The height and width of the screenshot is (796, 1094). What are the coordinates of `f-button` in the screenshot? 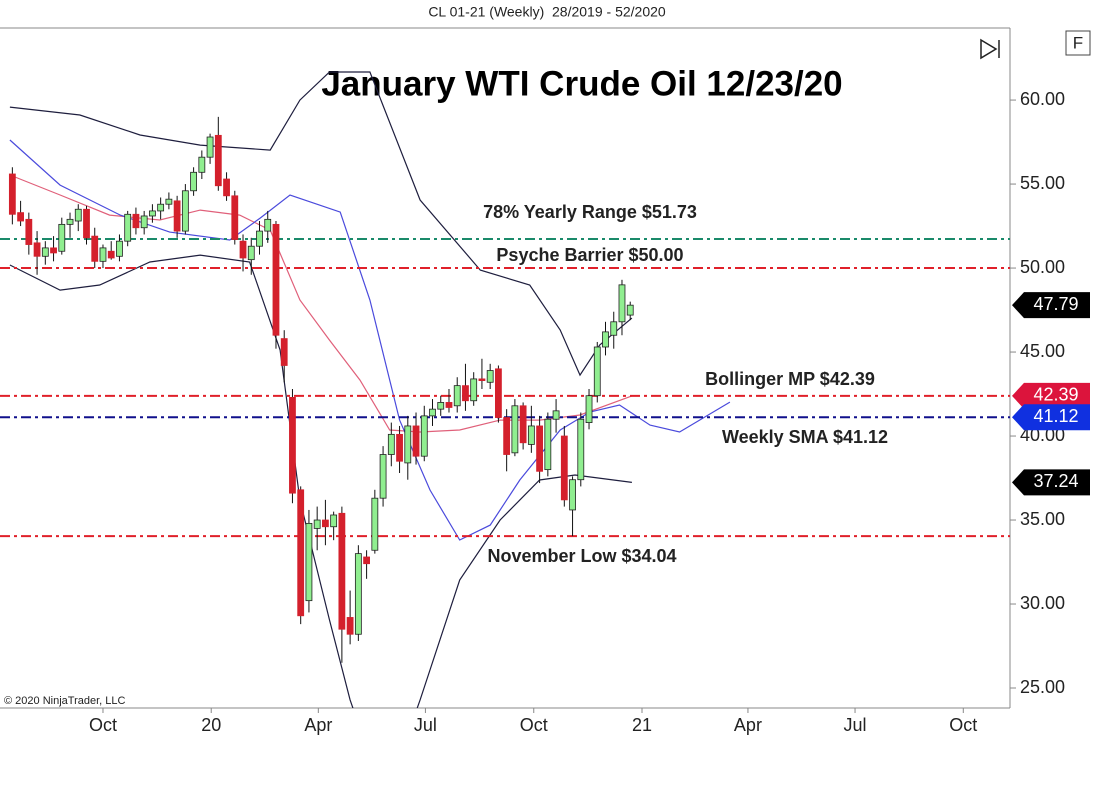 It's located at (1078, 43).